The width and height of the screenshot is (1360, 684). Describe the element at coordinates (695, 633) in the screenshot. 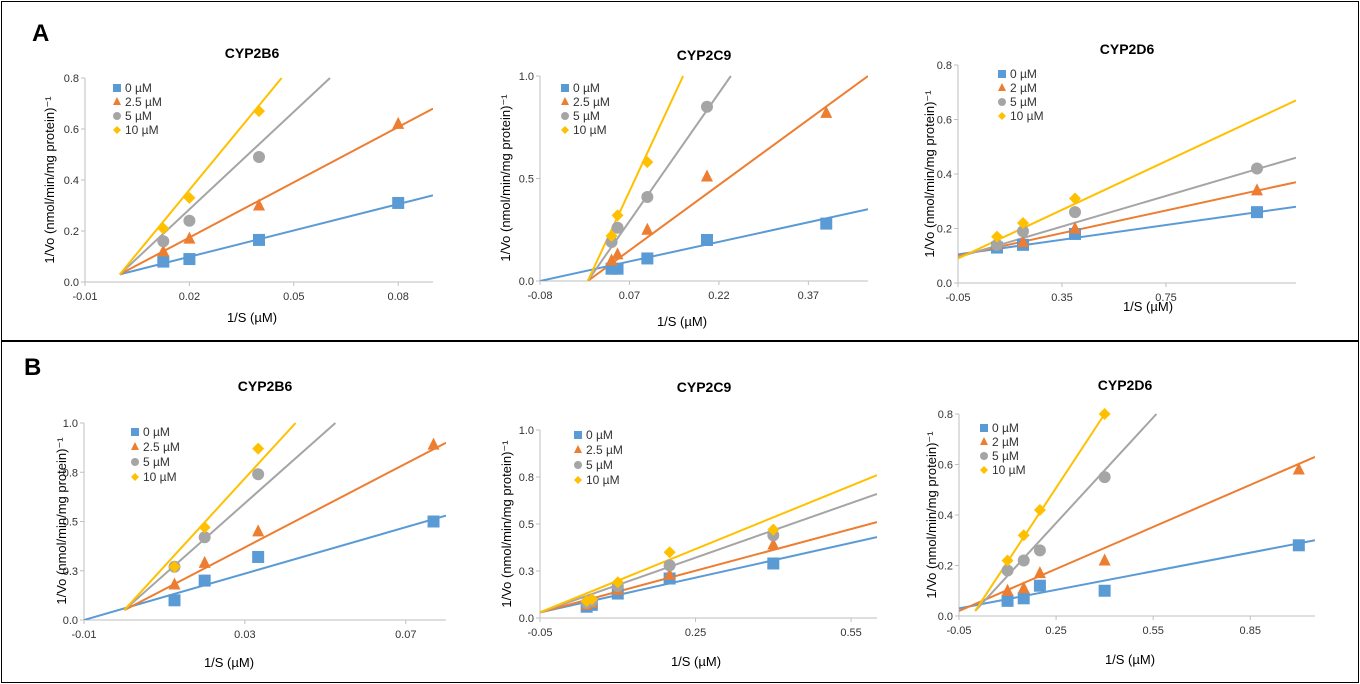

I see `x-tick-label: 0.25` at that location.